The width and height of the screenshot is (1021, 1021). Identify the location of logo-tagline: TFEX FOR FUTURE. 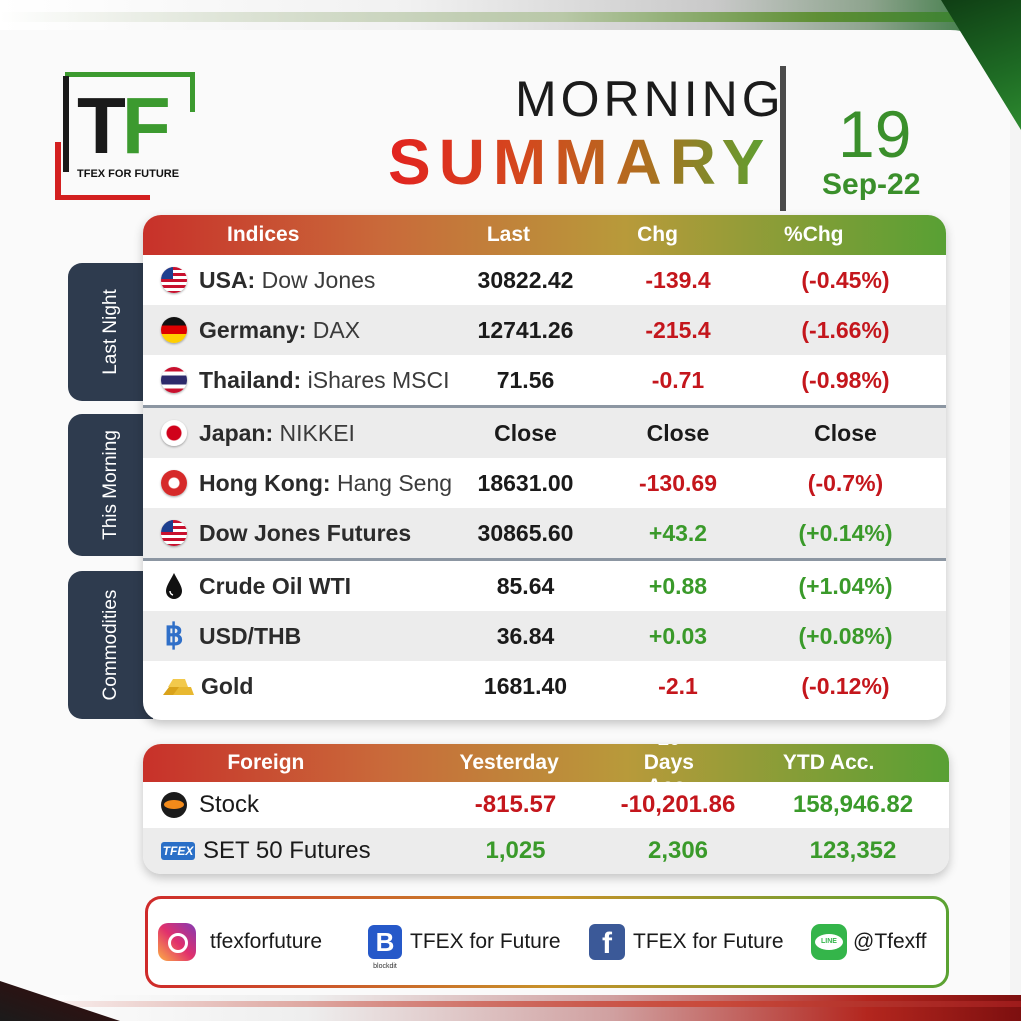
(128, 174).